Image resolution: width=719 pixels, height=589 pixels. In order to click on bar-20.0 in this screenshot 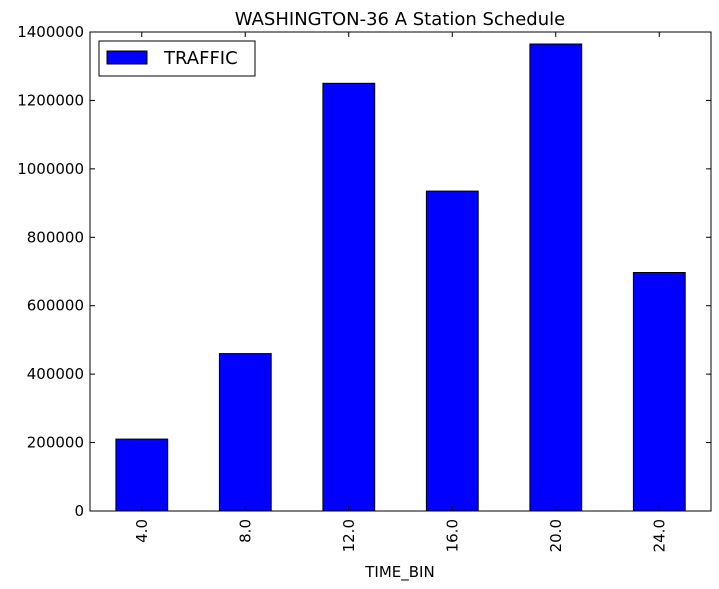, I will do `click(556, 277)`.